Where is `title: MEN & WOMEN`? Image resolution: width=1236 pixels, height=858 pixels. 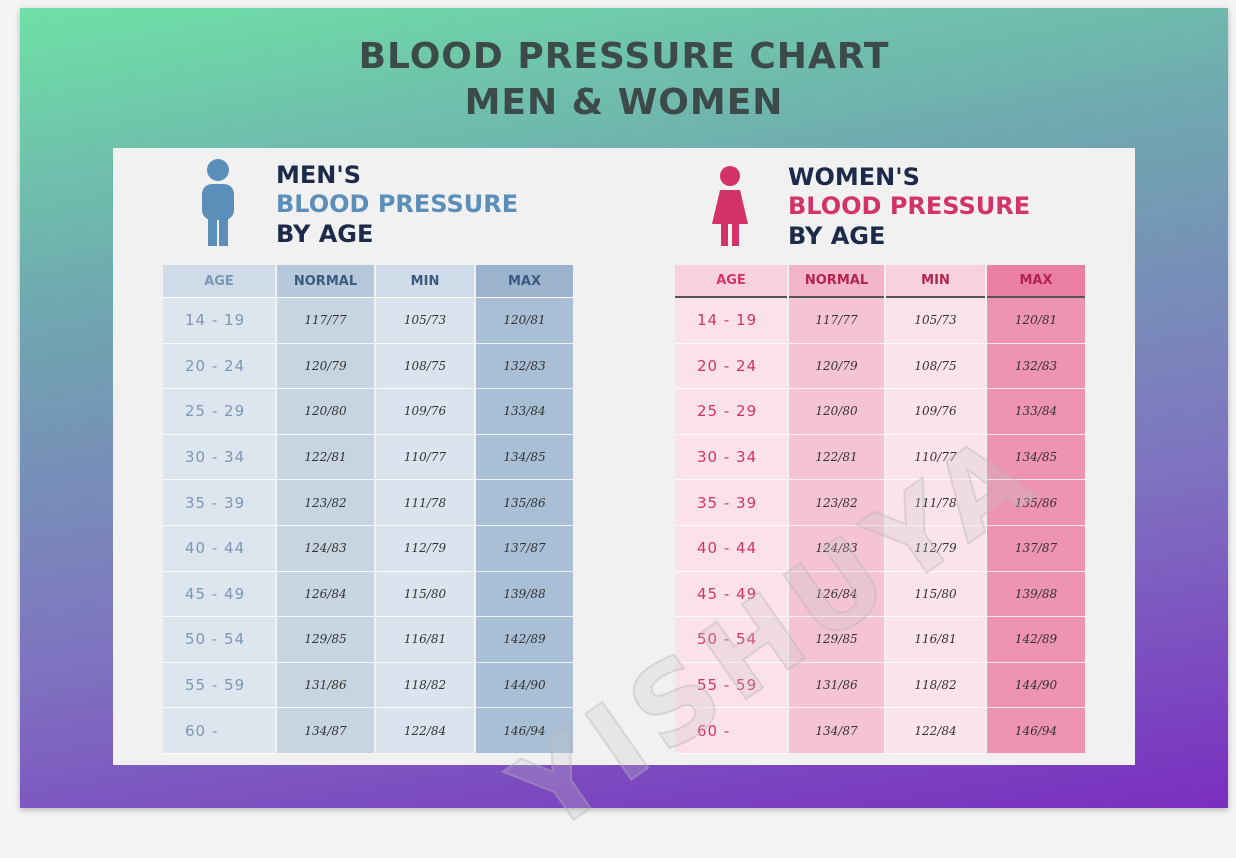 title: MEN & WOMEN is located at coordinates (624, 102).